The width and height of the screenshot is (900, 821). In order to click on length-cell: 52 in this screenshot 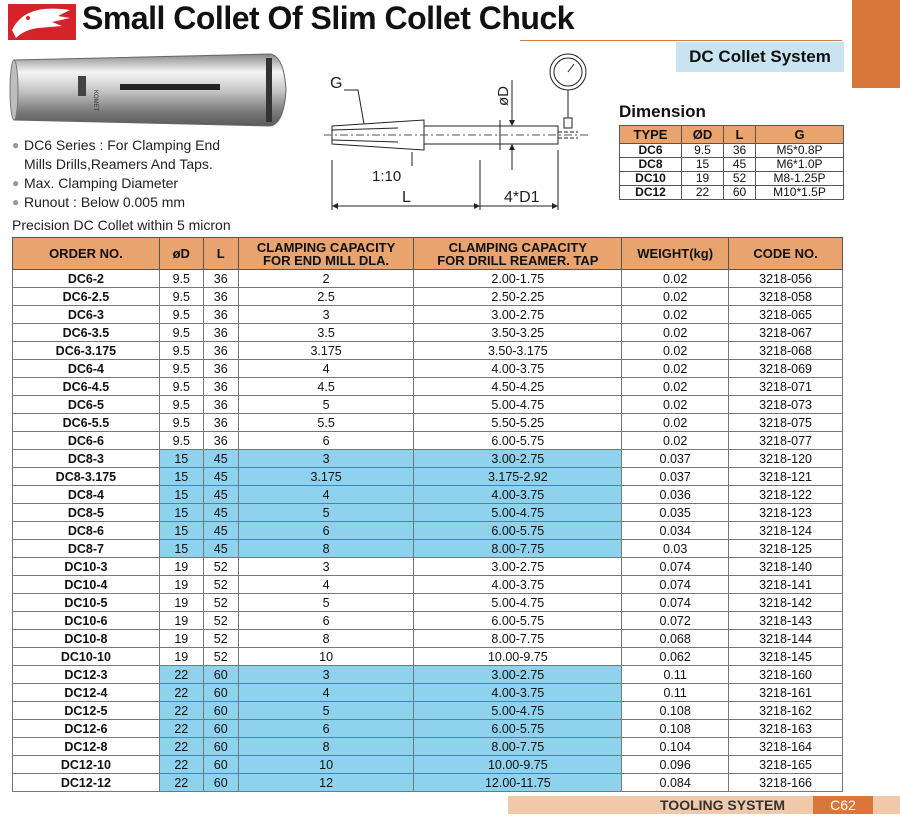, I will do `click(739, 178)`.